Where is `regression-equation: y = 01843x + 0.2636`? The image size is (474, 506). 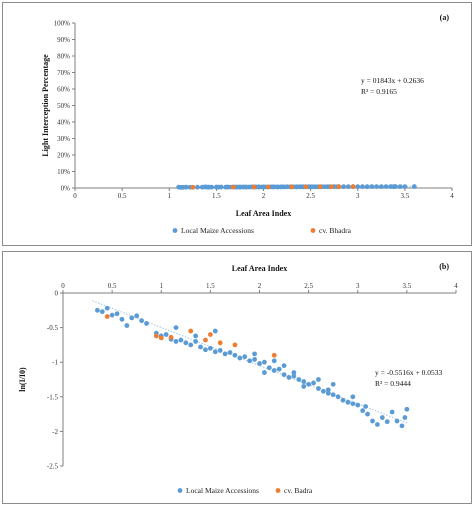 regression-equation: y = 01843x + 0.2636 is located at coordinates (392, 80).